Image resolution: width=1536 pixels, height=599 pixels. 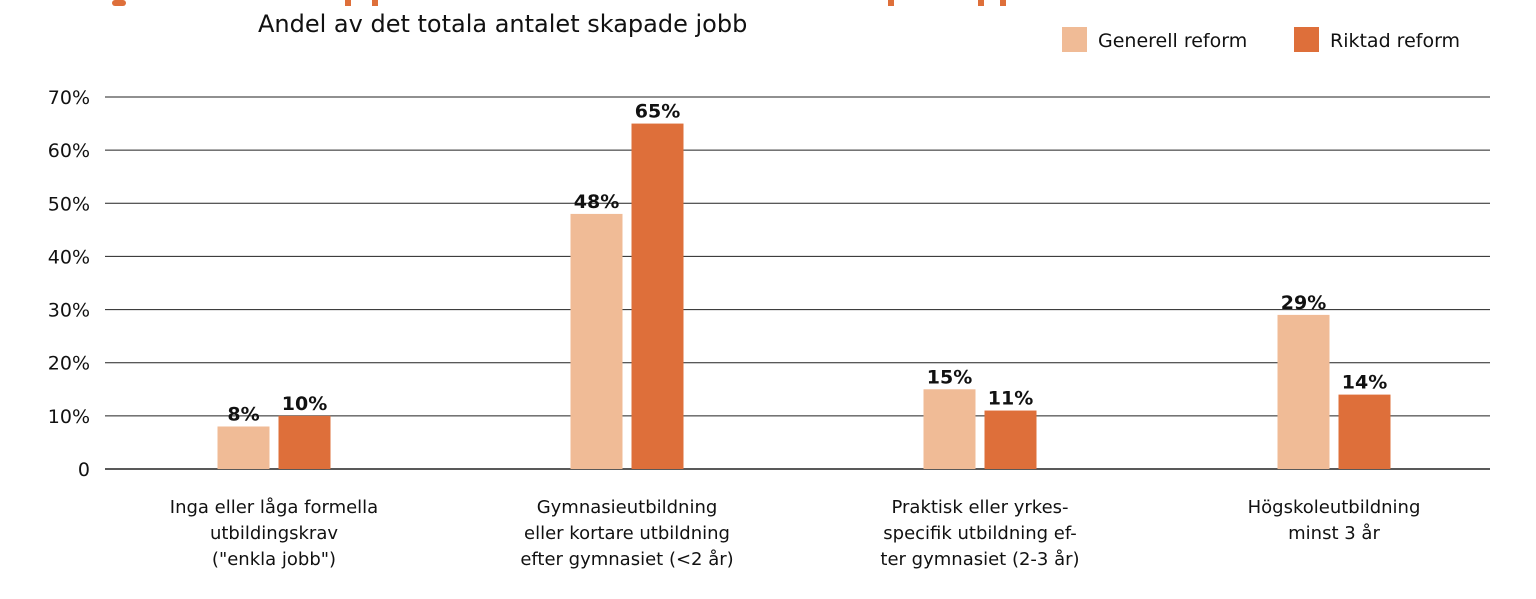 I want to click on data-label: 65%, so click(x=657, y=112).